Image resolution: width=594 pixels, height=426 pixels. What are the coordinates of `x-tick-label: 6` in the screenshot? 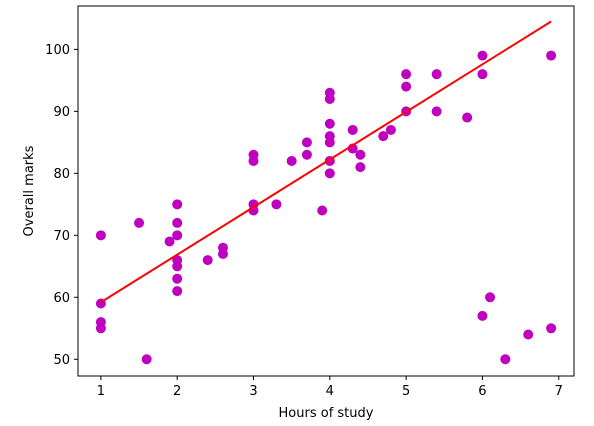 It's located at (482, 391).